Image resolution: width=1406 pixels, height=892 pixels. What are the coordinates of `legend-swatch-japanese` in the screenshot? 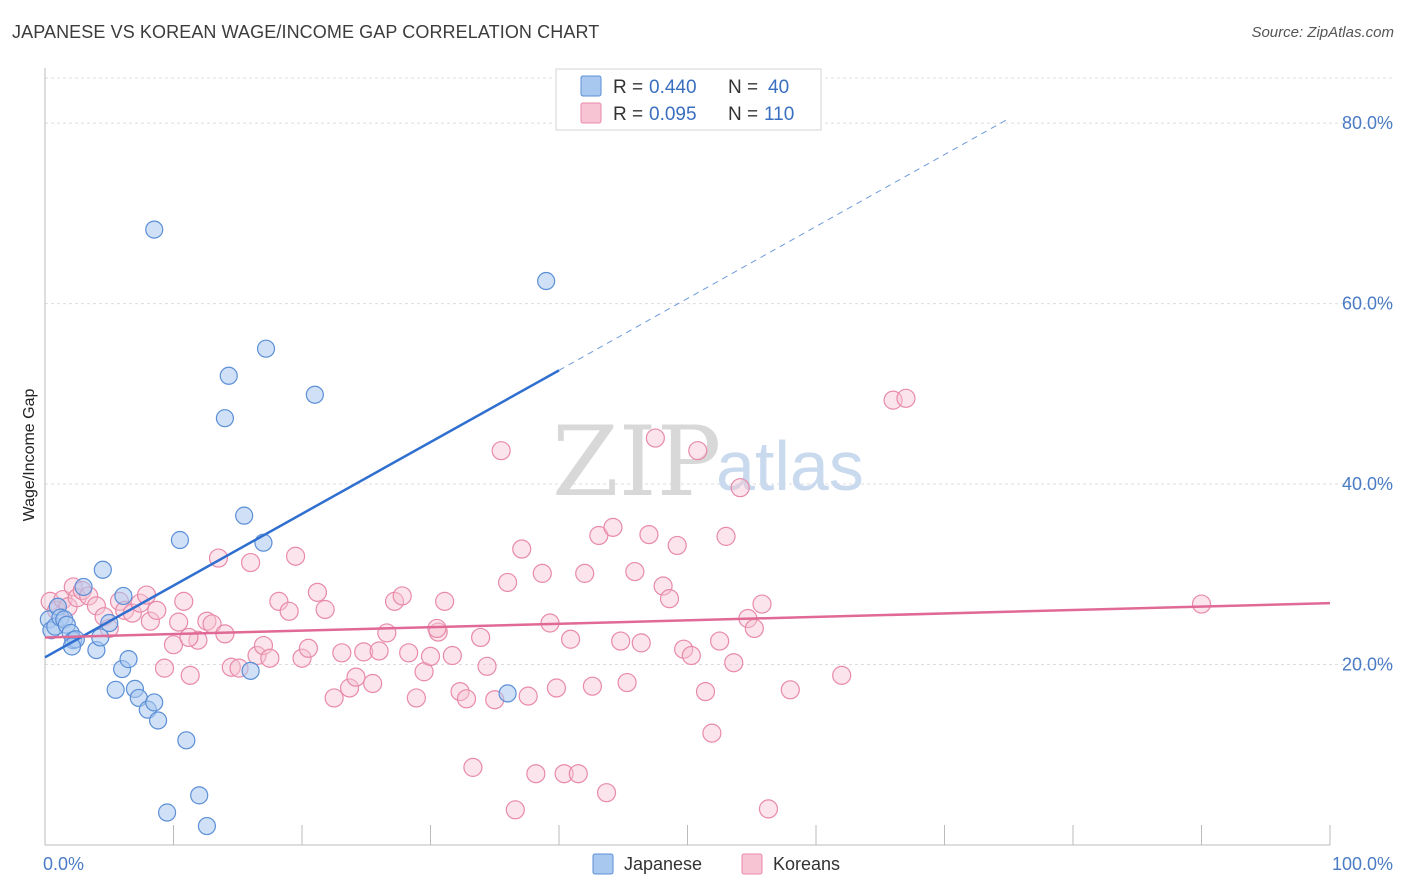 It's located at (591, 86).